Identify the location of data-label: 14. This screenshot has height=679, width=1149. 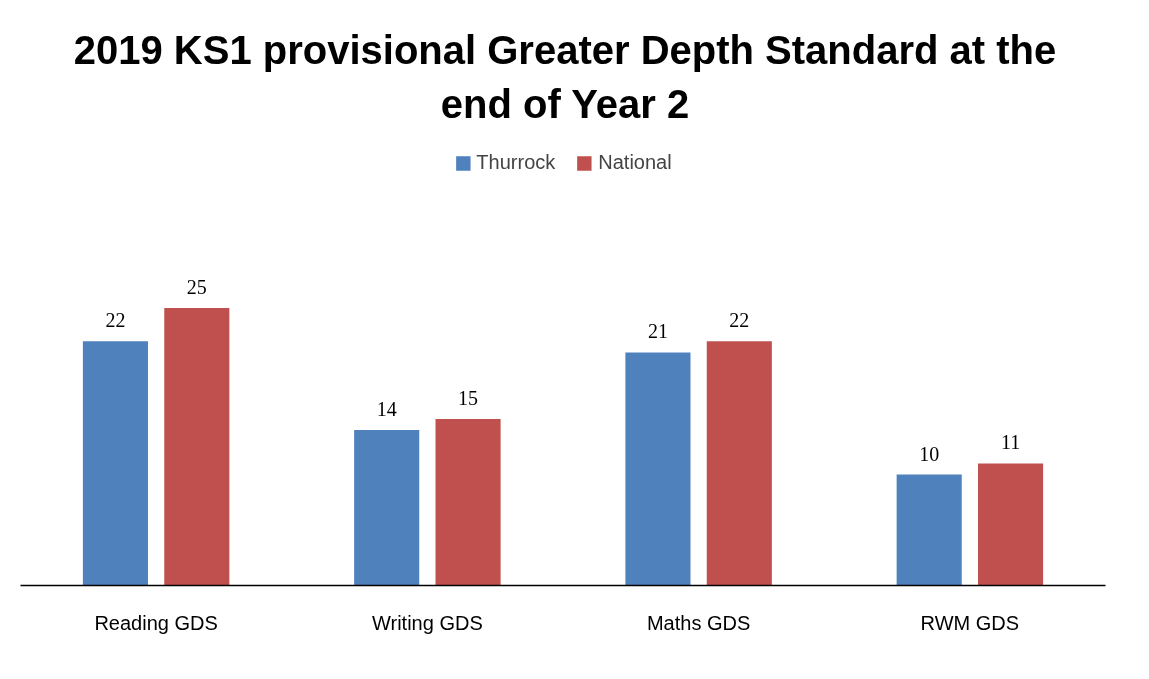
(386, 409).